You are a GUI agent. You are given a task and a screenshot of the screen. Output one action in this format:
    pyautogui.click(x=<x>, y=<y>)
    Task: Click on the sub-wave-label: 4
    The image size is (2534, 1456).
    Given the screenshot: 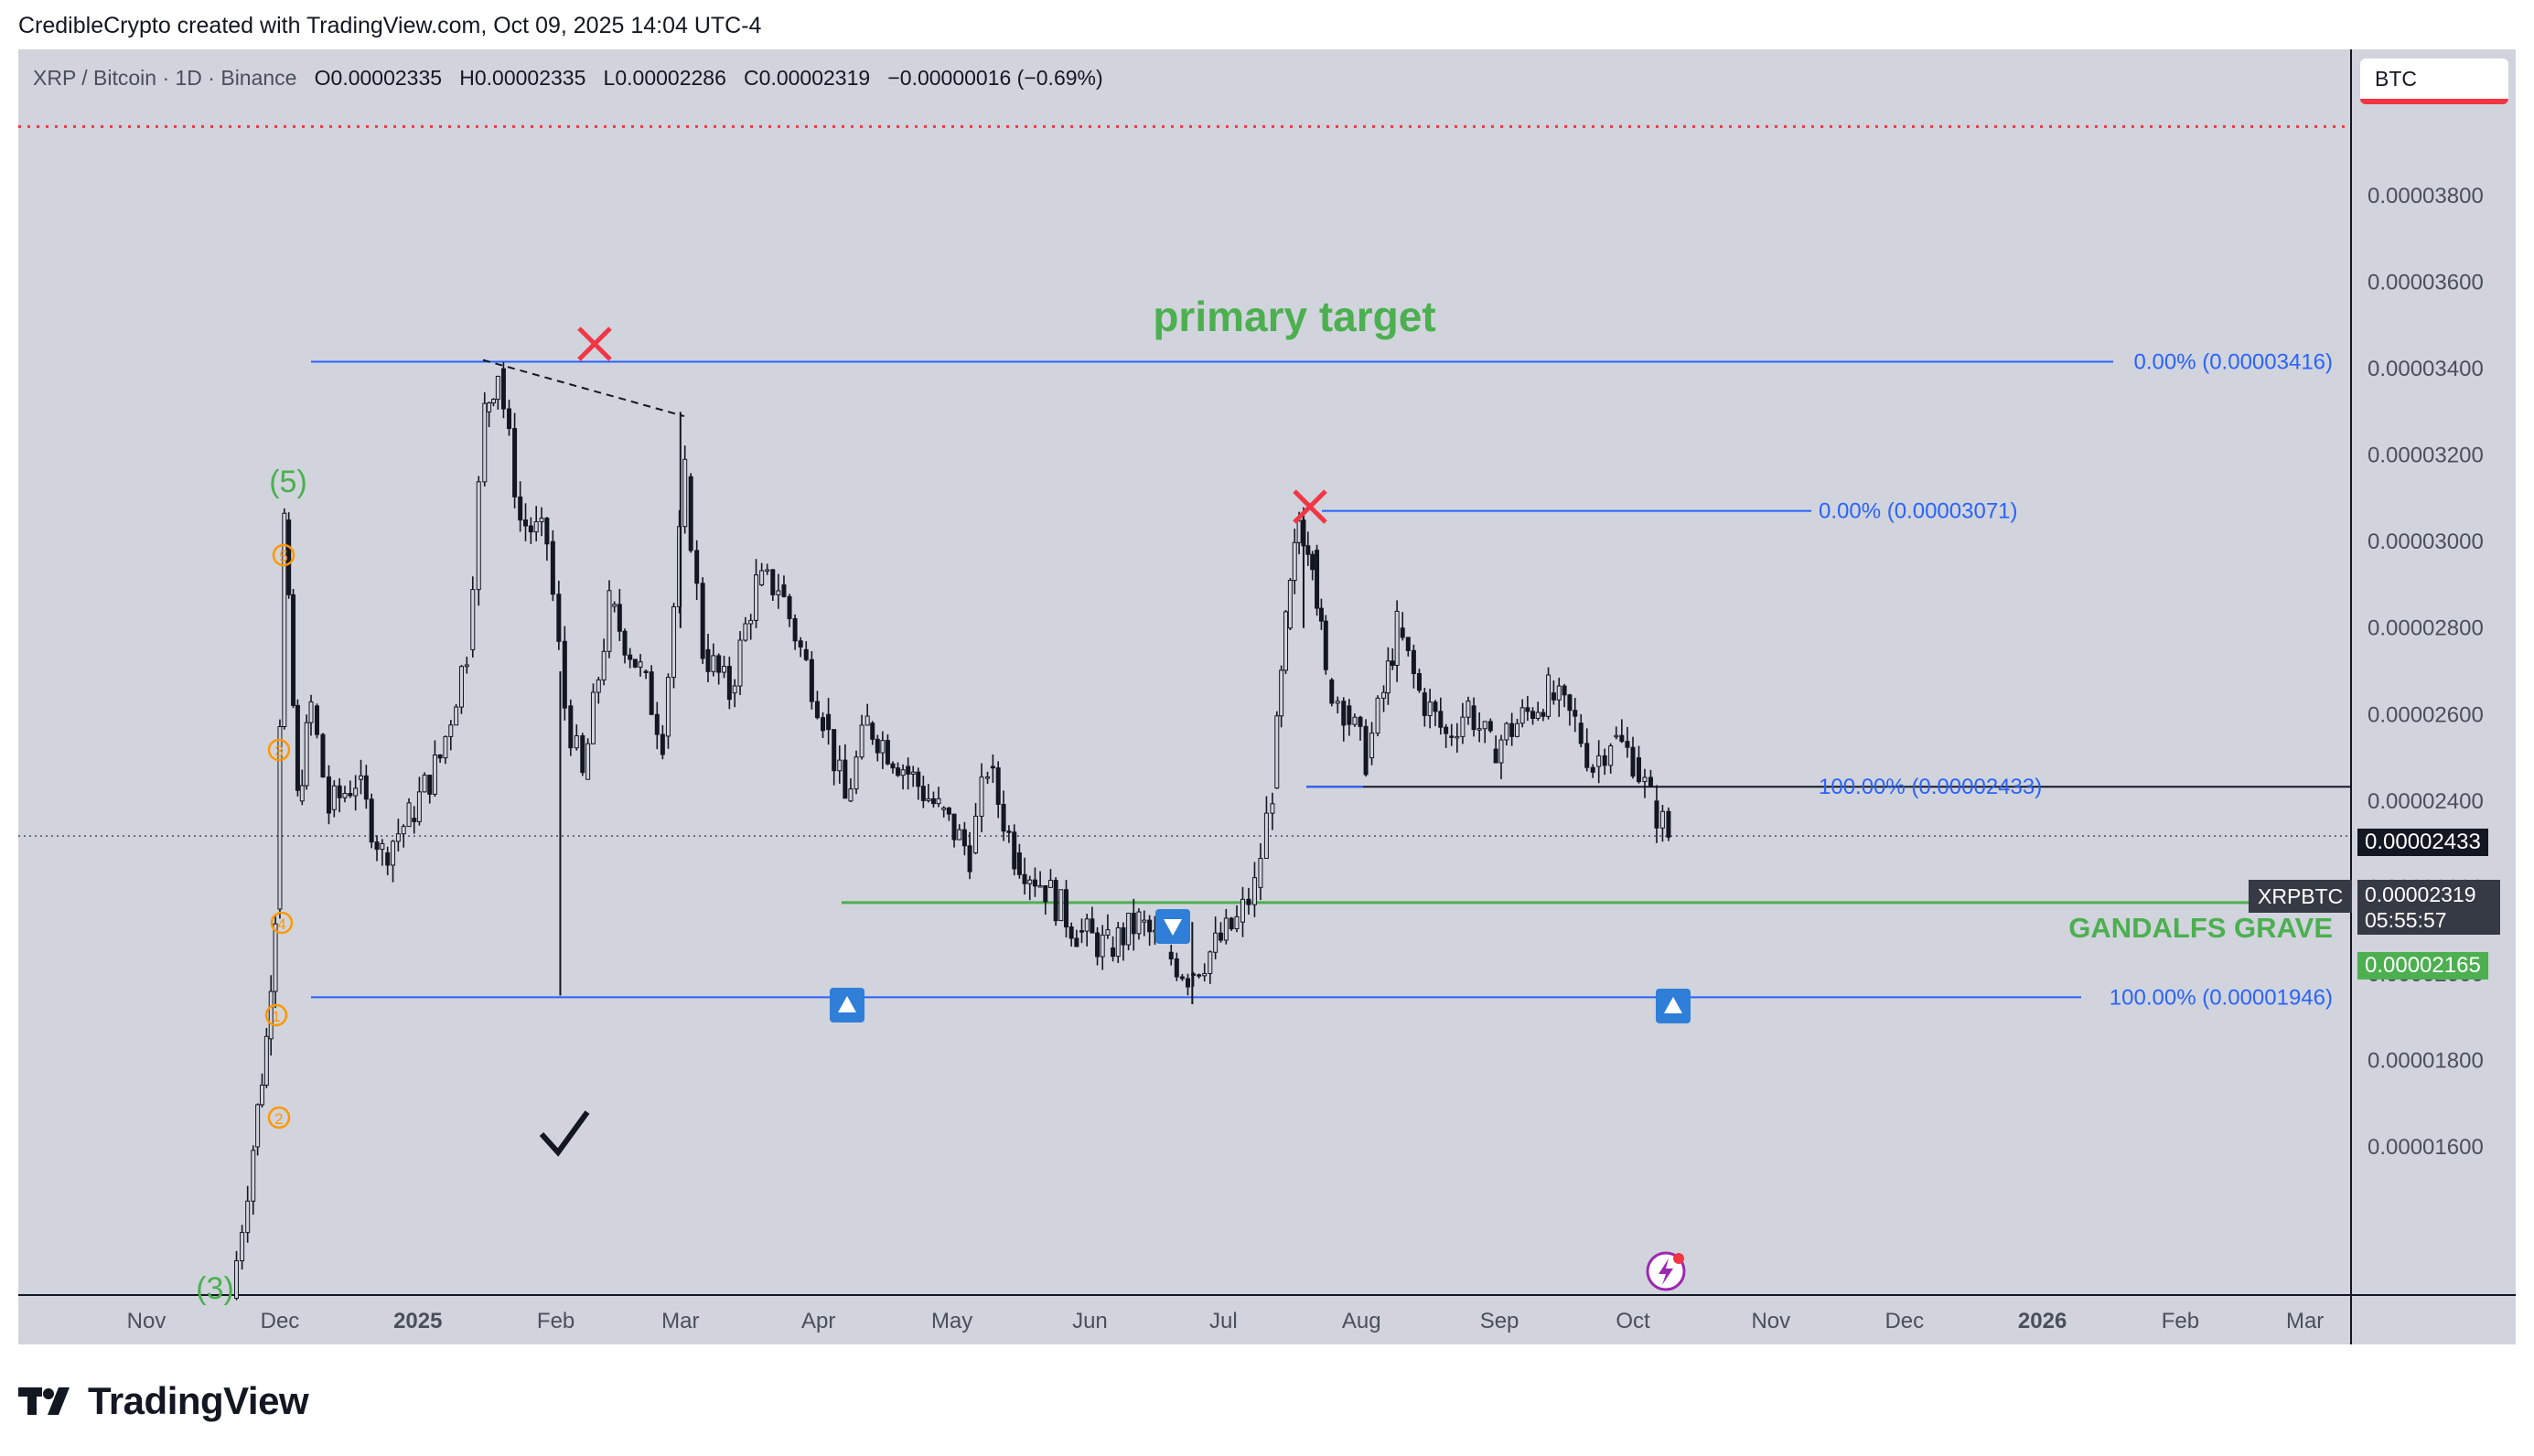 What is the action you would take?
    pyautogui.click(x=281, y=924)
    